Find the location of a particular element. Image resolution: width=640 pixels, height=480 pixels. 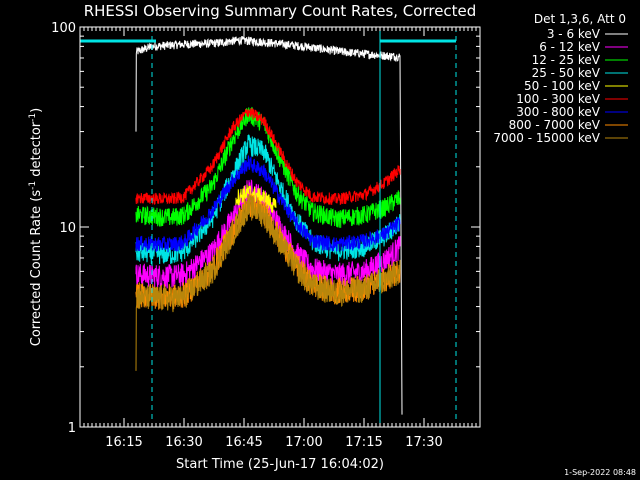

y-axis-label: Corrected Count Rate (s-1 detector-1) is located at coordinates (36, 227).